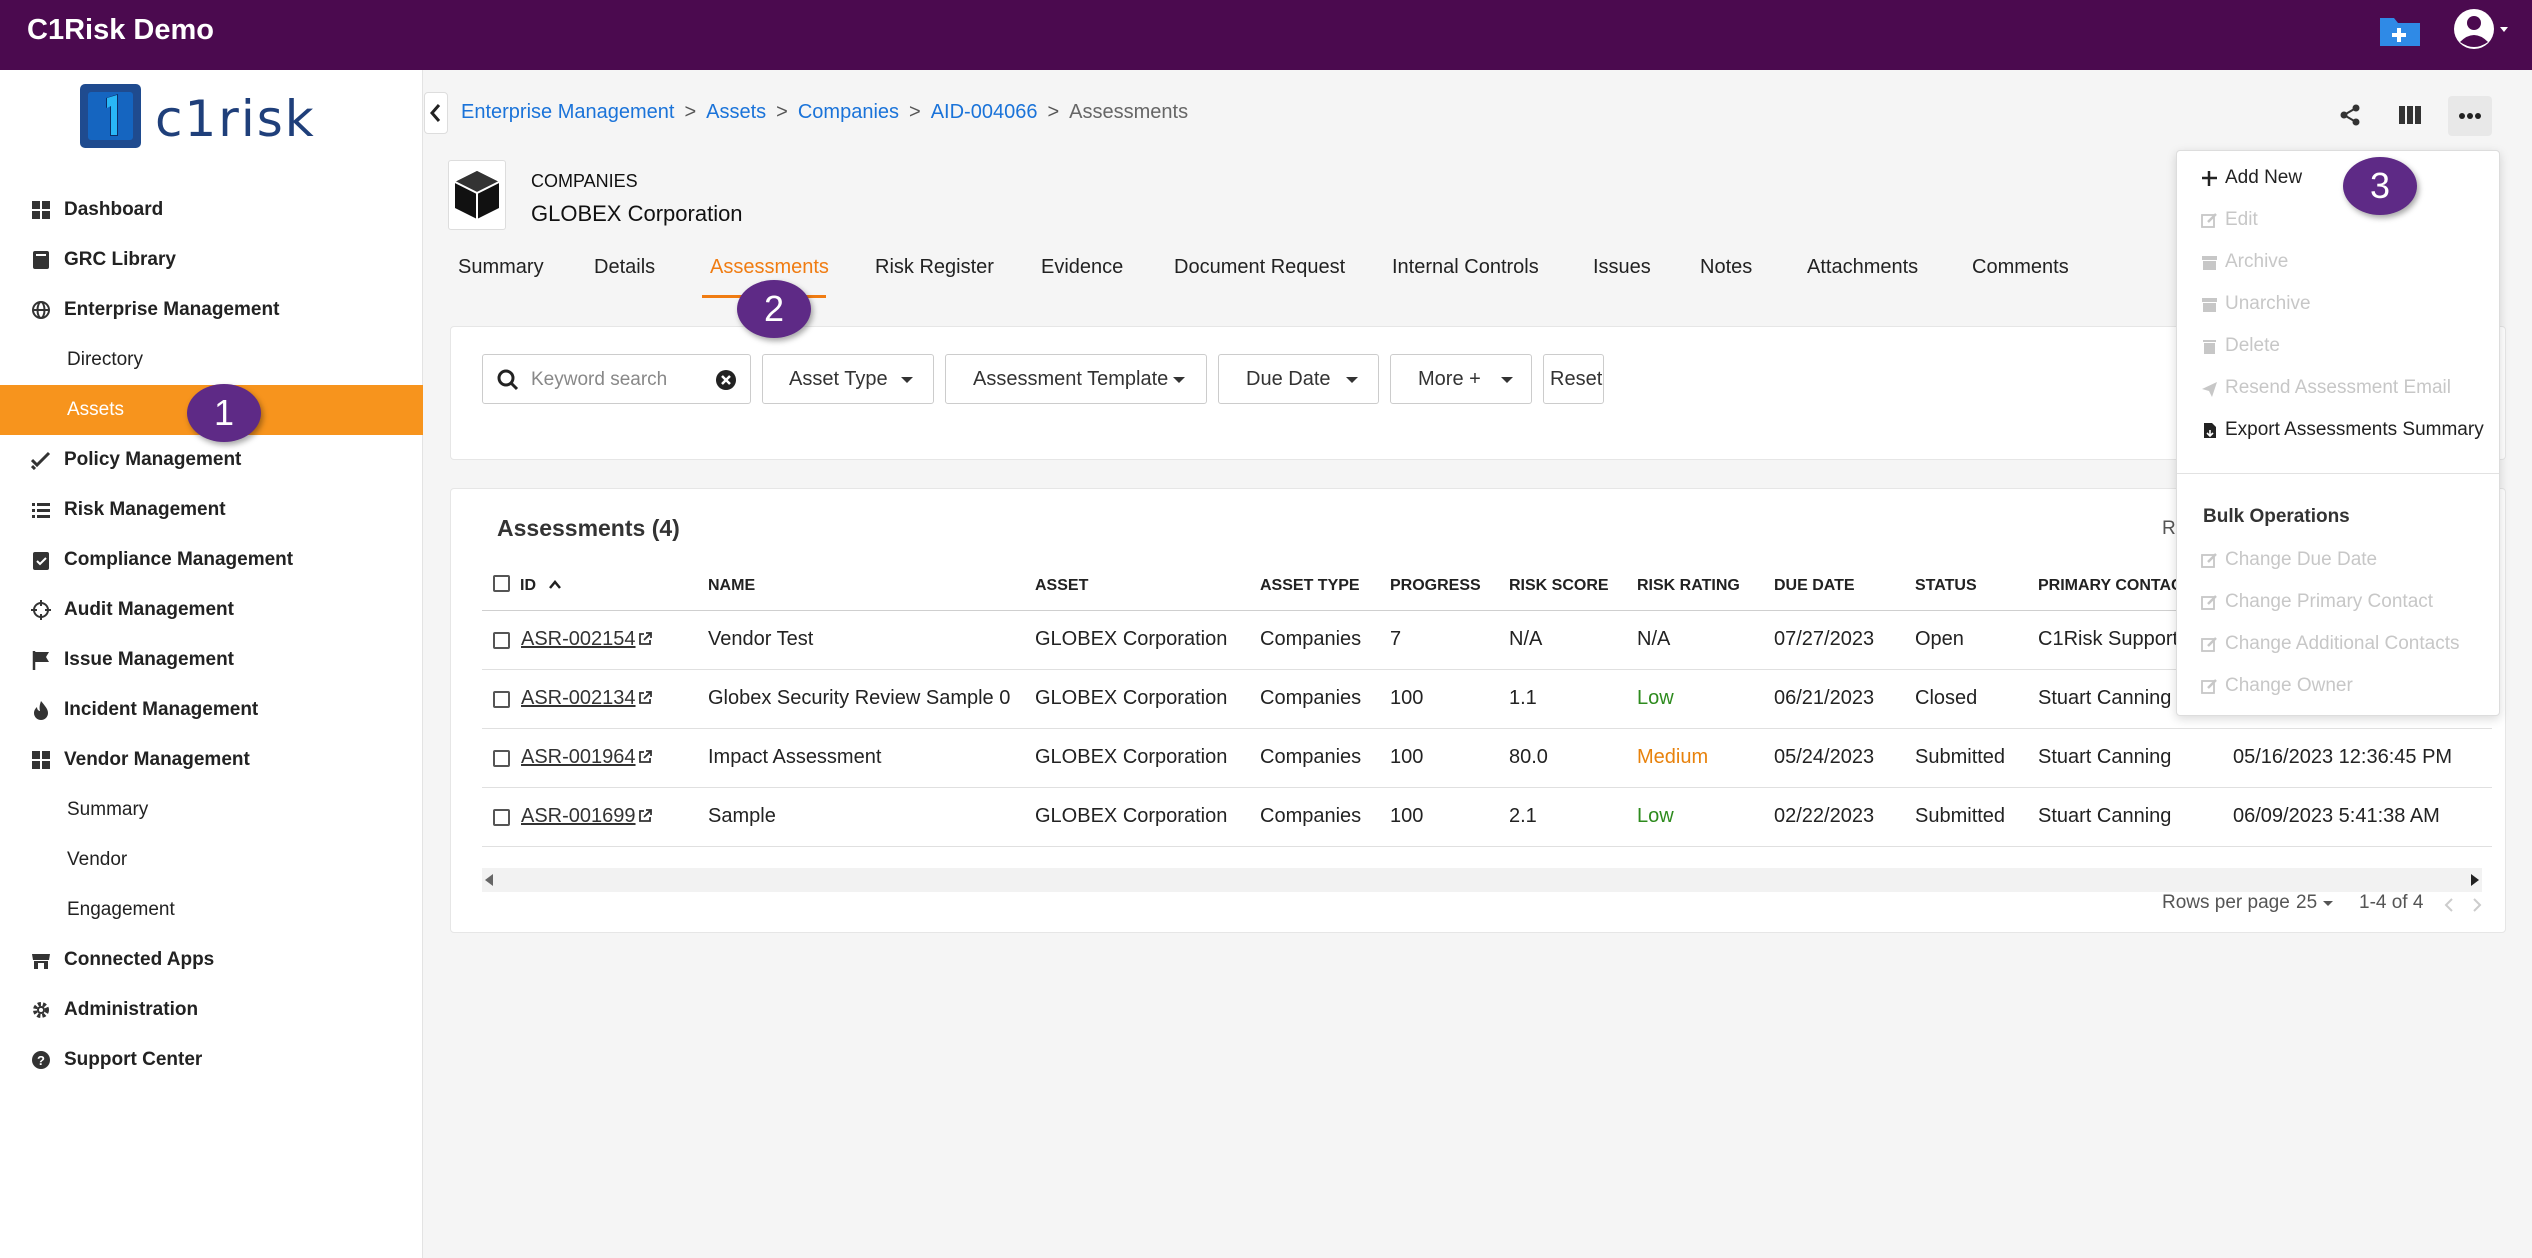 Image resolution: width=2532 pixels, height=1258 pixels. Describe the element at coordinates (153, 459) in the screenshot. I see `sidebar-item-label: Policy Management` at that location.